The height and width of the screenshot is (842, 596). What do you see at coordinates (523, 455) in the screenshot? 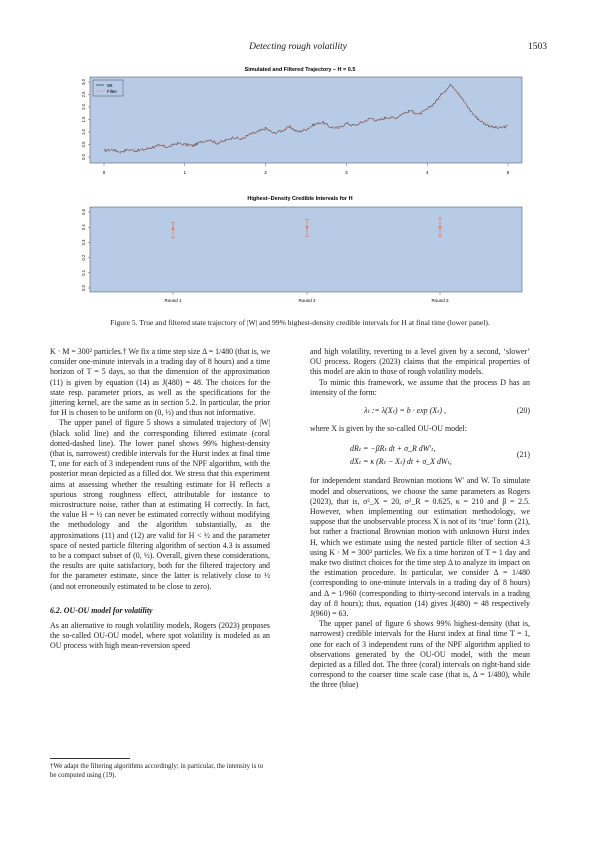
I see `equation-21-number: (21)` at bounding box center [523, 455].